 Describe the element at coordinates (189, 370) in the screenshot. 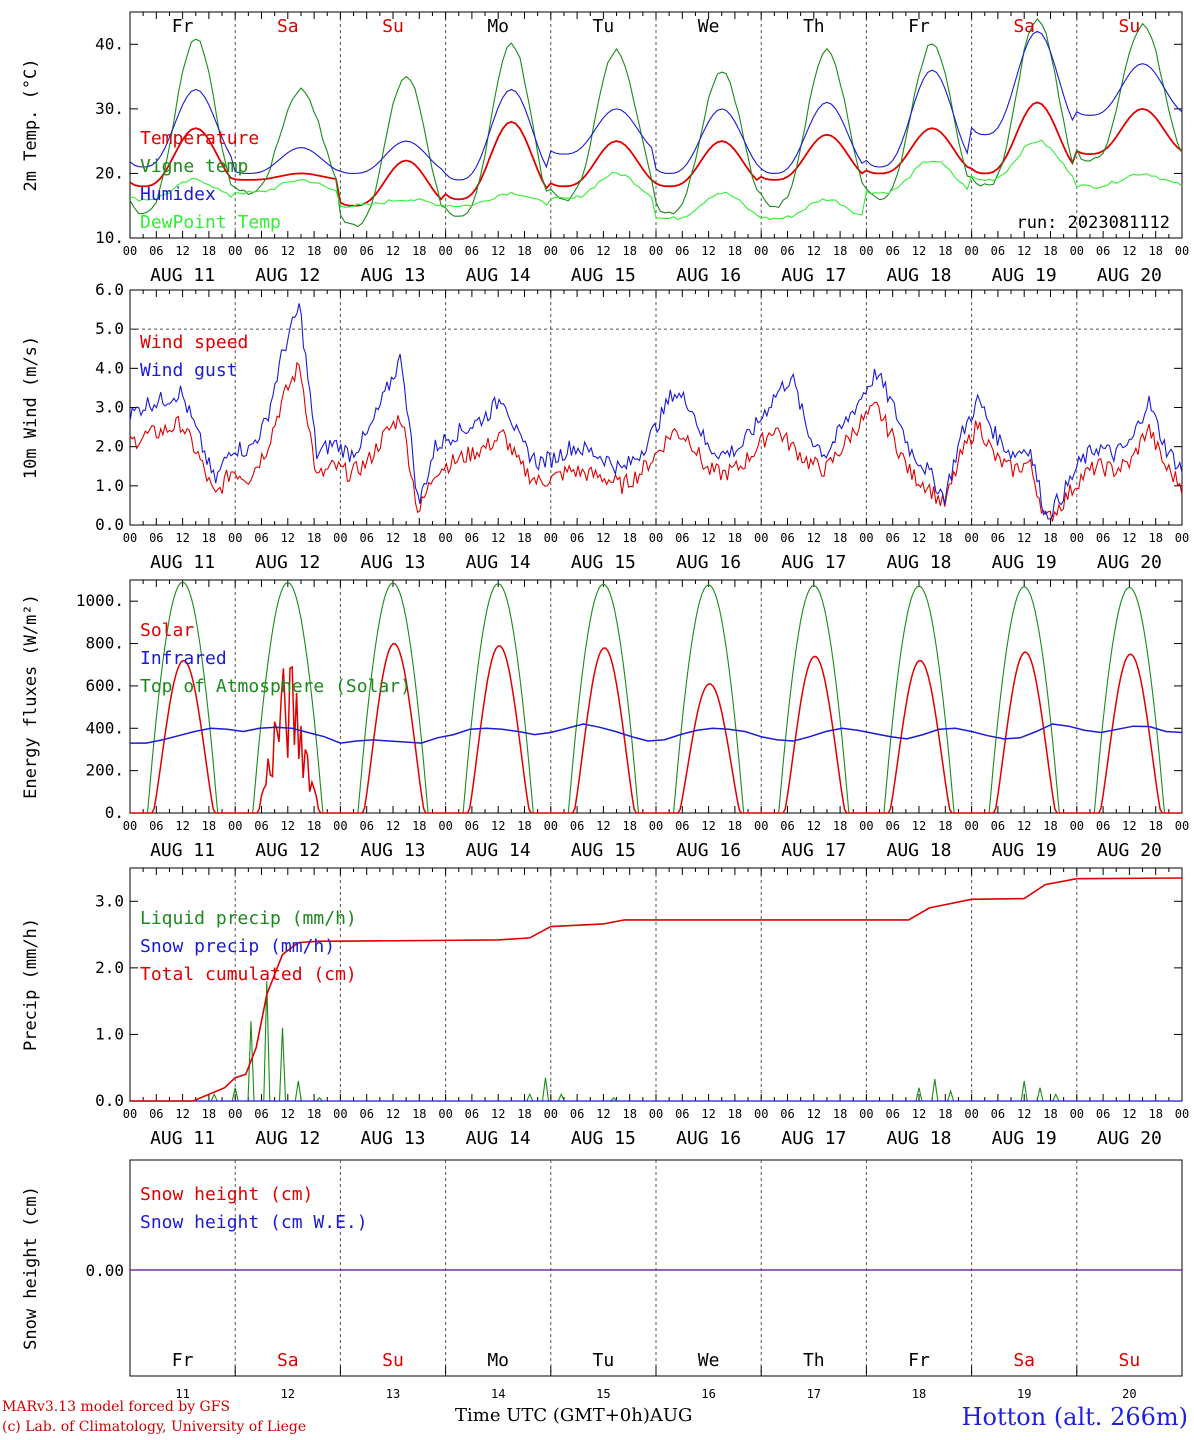

I see `legend-wind-gust: Wind gust` at that location.